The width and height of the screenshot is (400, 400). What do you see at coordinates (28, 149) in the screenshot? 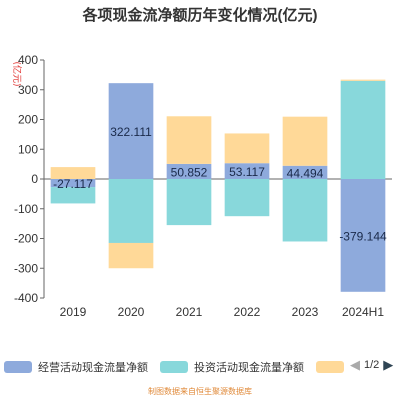
I see `y-tick-label: 100` at bounding box center [28, 149].